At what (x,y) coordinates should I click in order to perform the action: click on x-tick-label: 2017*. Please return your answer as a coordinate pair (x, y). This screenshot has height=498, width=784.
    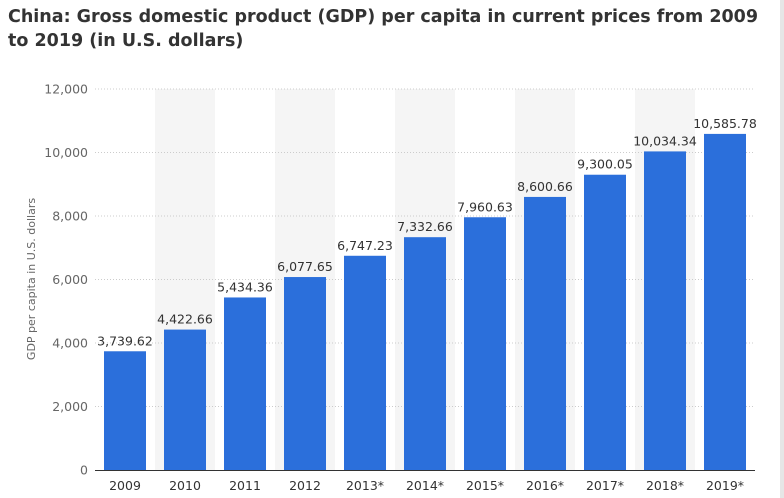
    Looking at the image, I should click on (605, 485).